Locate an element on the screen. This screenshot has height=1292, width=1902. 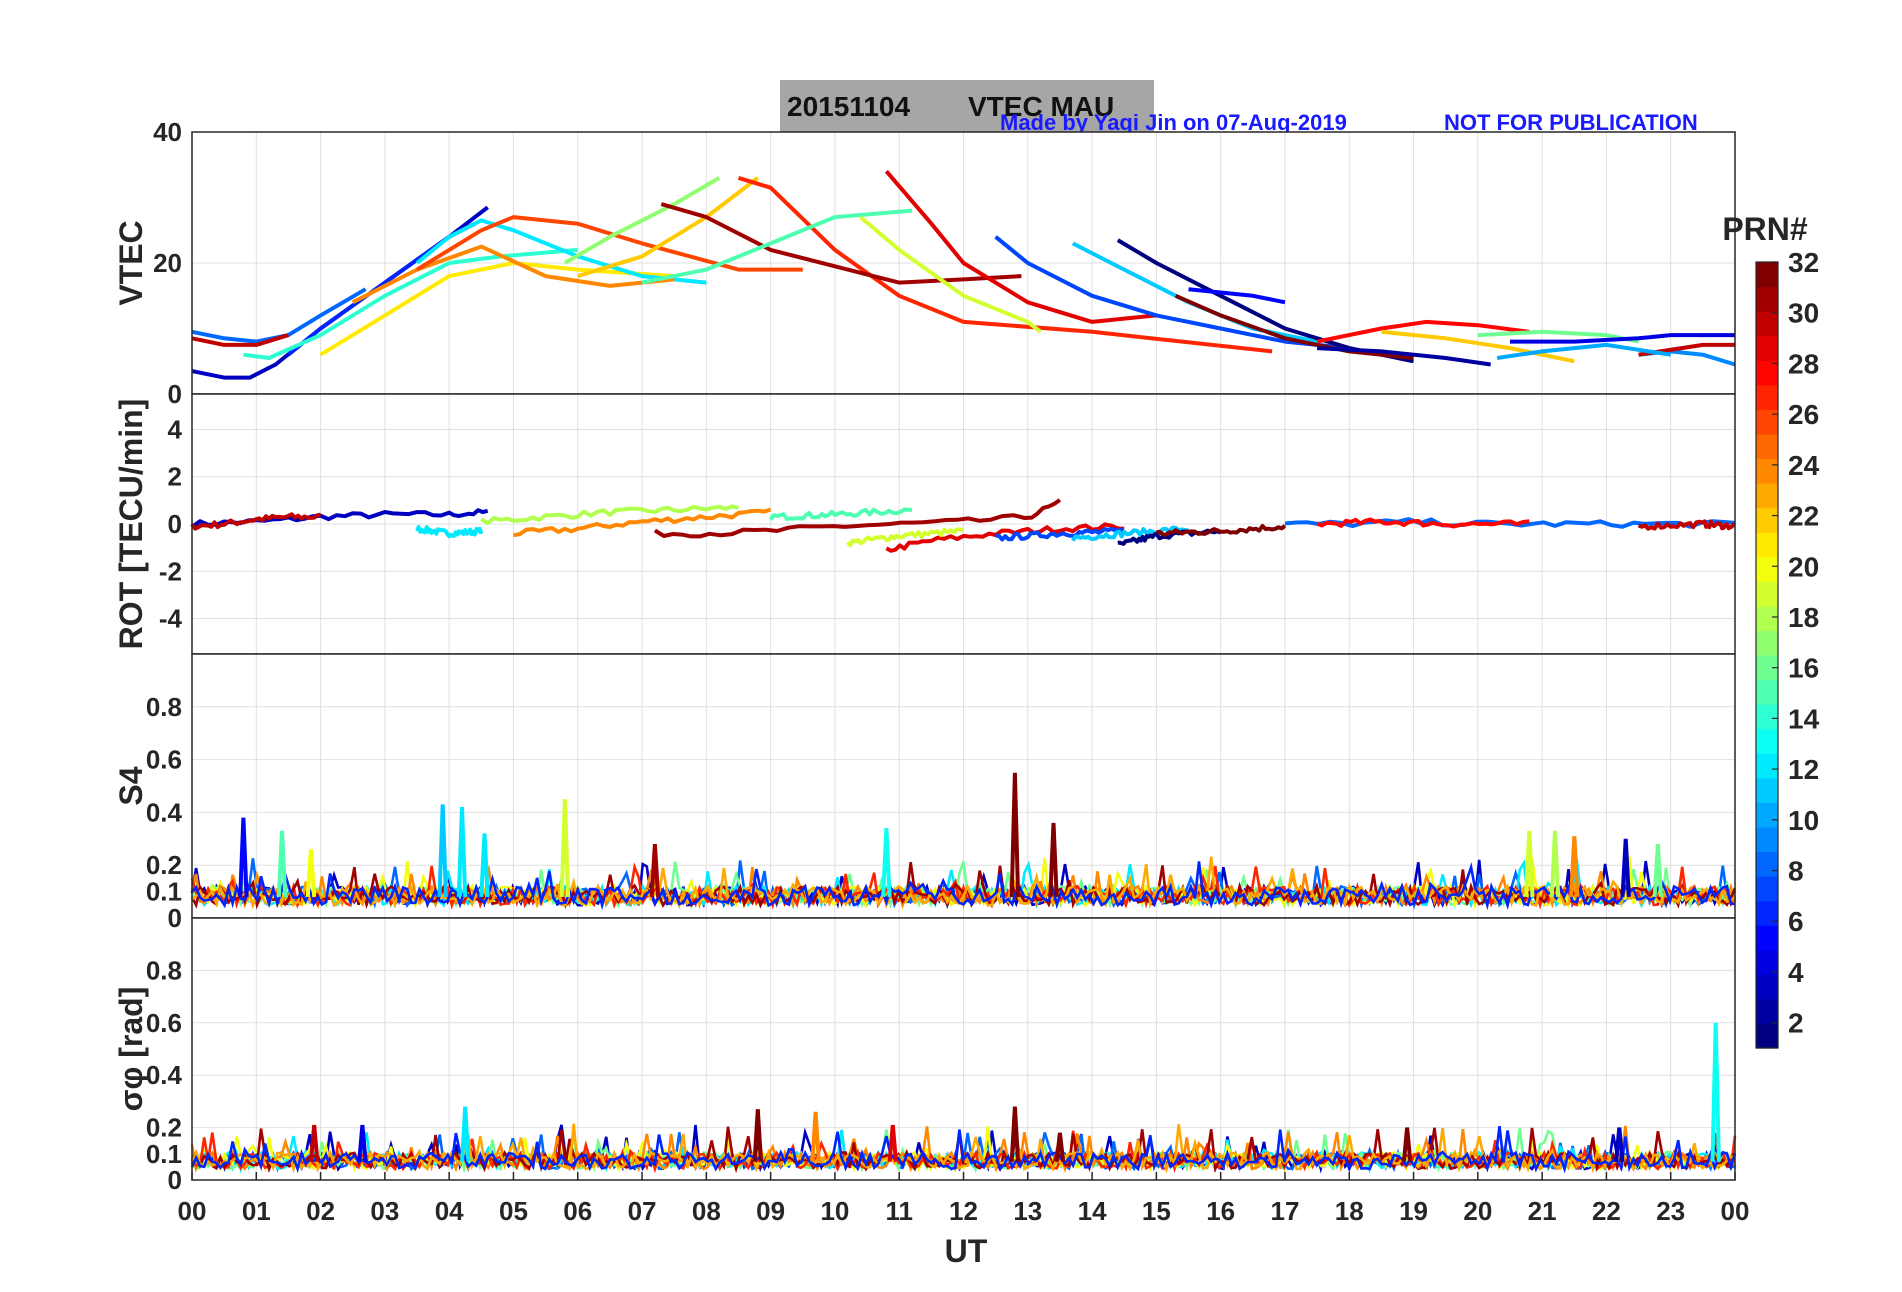
x-tick-label: 13 is located at coordinates (1027, 1211).